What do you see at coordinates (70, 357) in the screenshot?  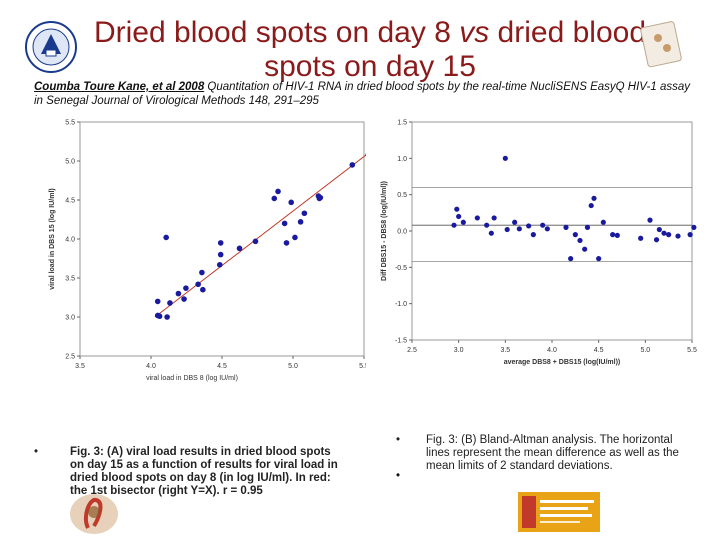 I see `y-tick-label: 2.5` at bounding box center [70, 357].